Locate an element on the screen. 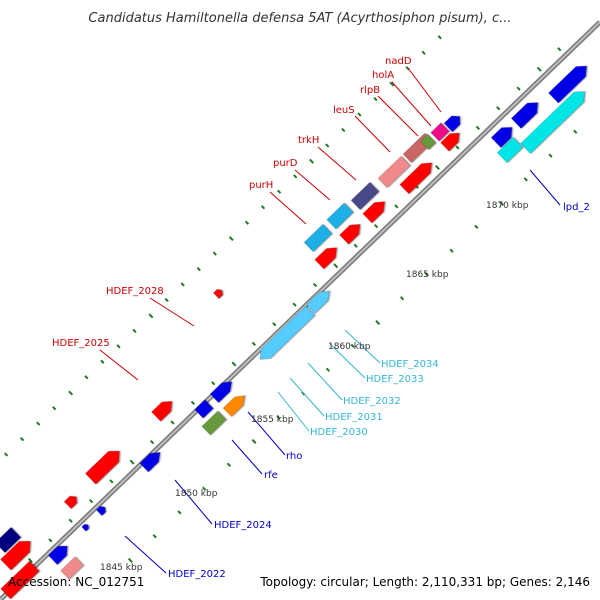 Image resolution: width=600 pixels, height=600 pixels. gene-label: rlpB is located at coordinates (370, 90).